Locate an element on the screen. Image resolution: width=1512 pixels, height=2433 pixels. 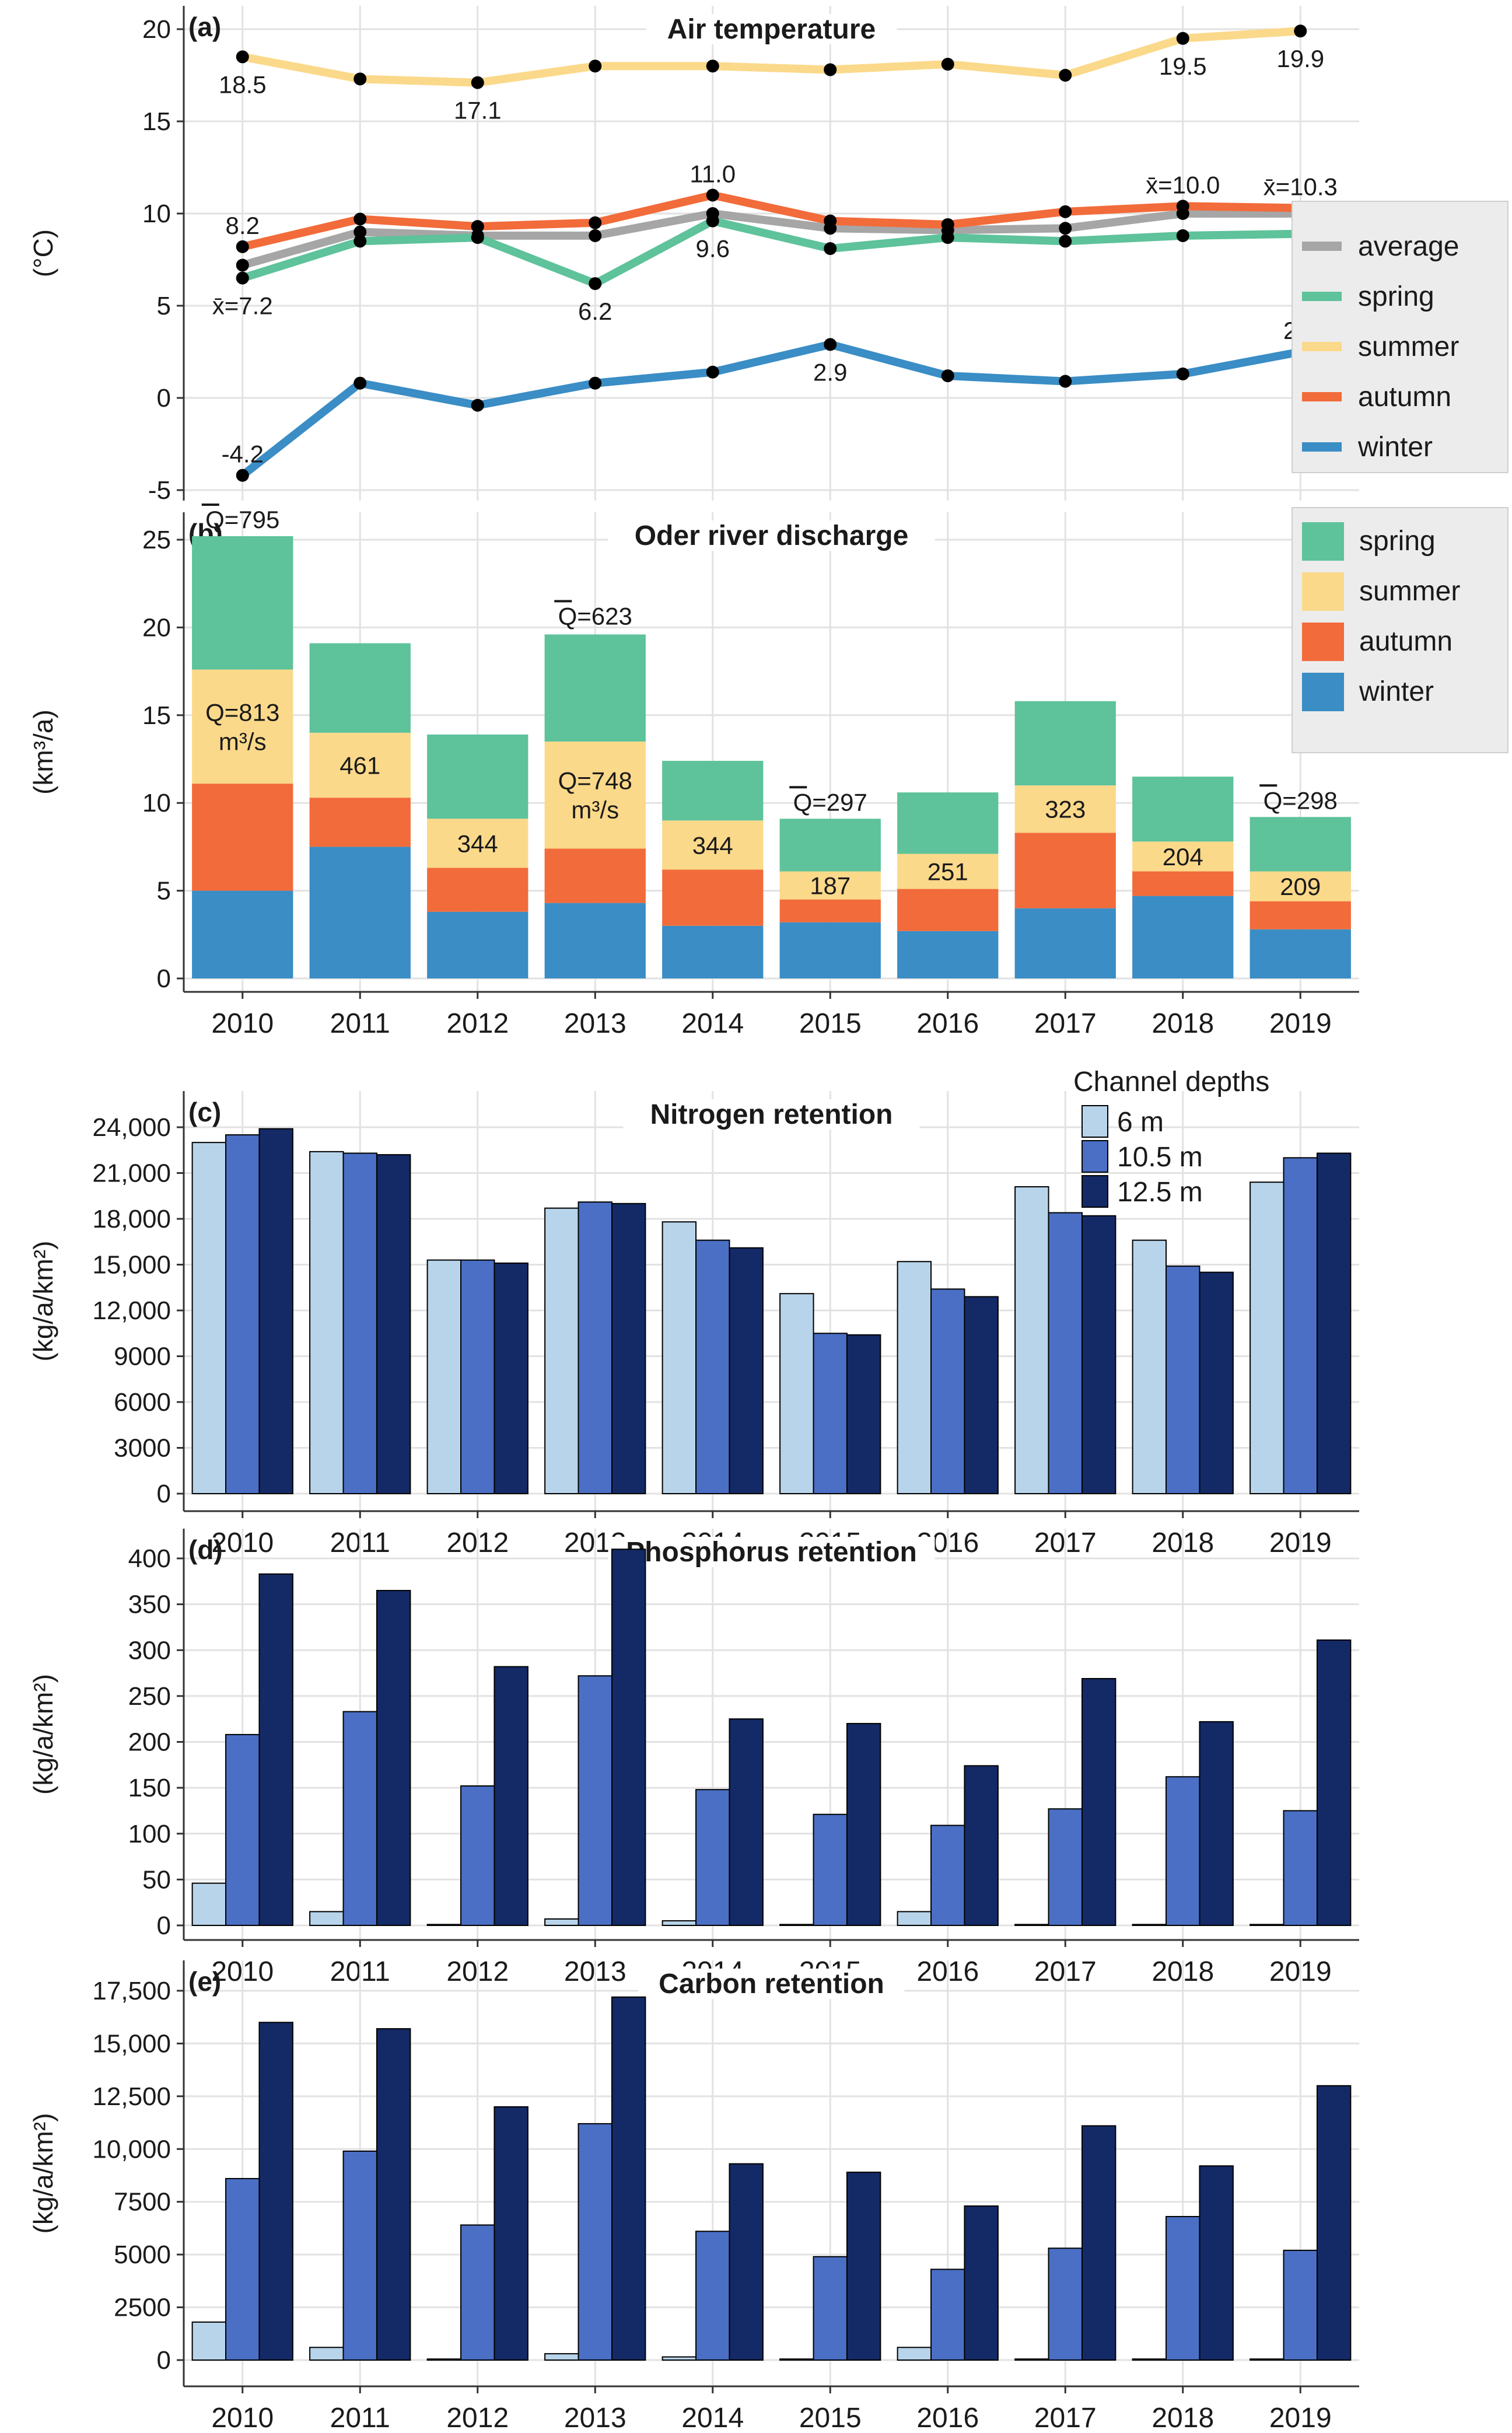
panel-label: (a) is located at coordinates (204, 27).